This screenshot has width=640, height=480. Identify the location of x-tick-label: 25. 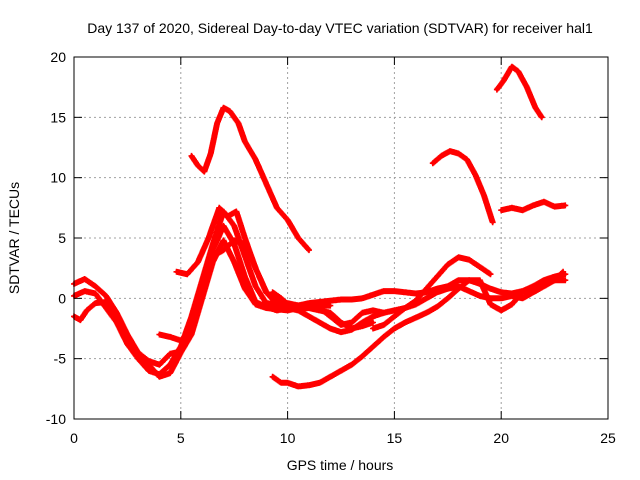
(608, 438).